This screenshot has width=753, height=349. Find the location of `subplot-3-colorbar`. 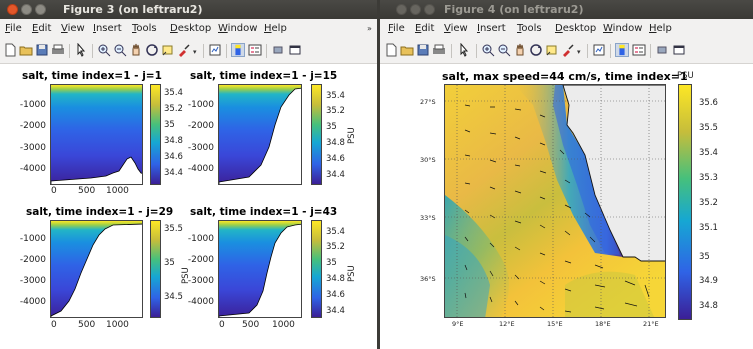

subplot-3-colorbar is located at coordinates (155, 269).